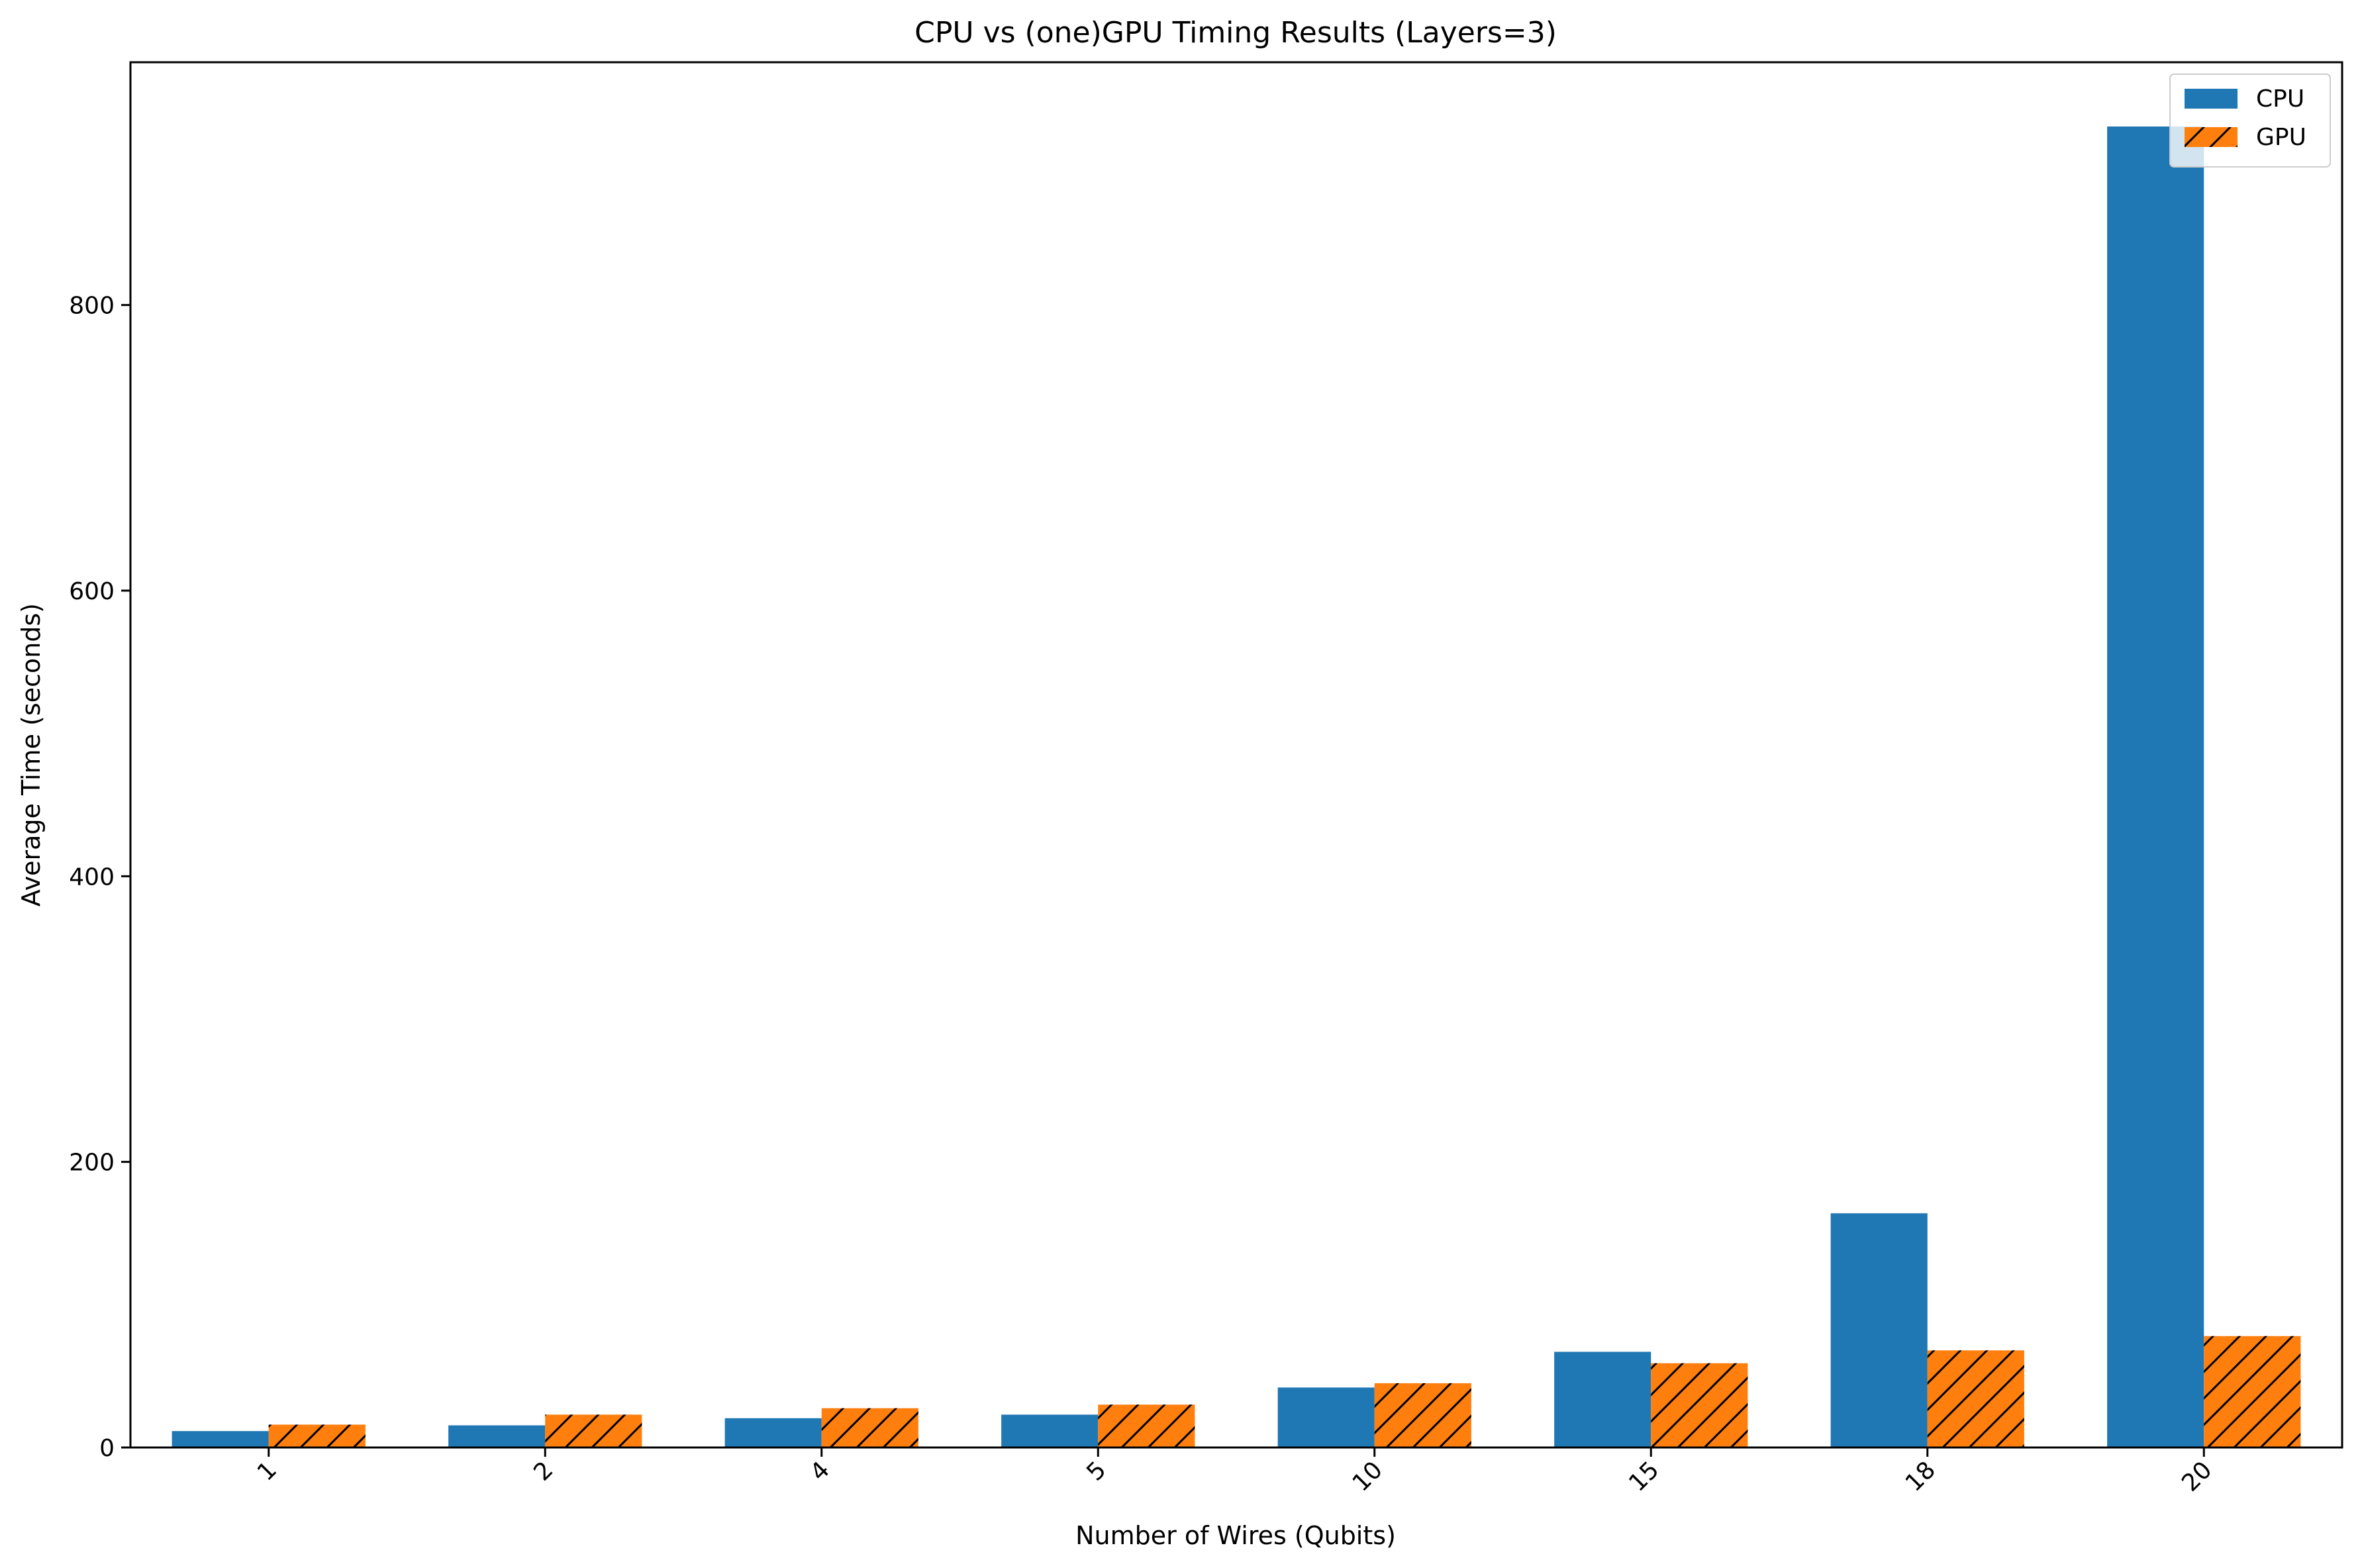  I want to click on bar-gpu-5-hatch, so click(1146, 1425).